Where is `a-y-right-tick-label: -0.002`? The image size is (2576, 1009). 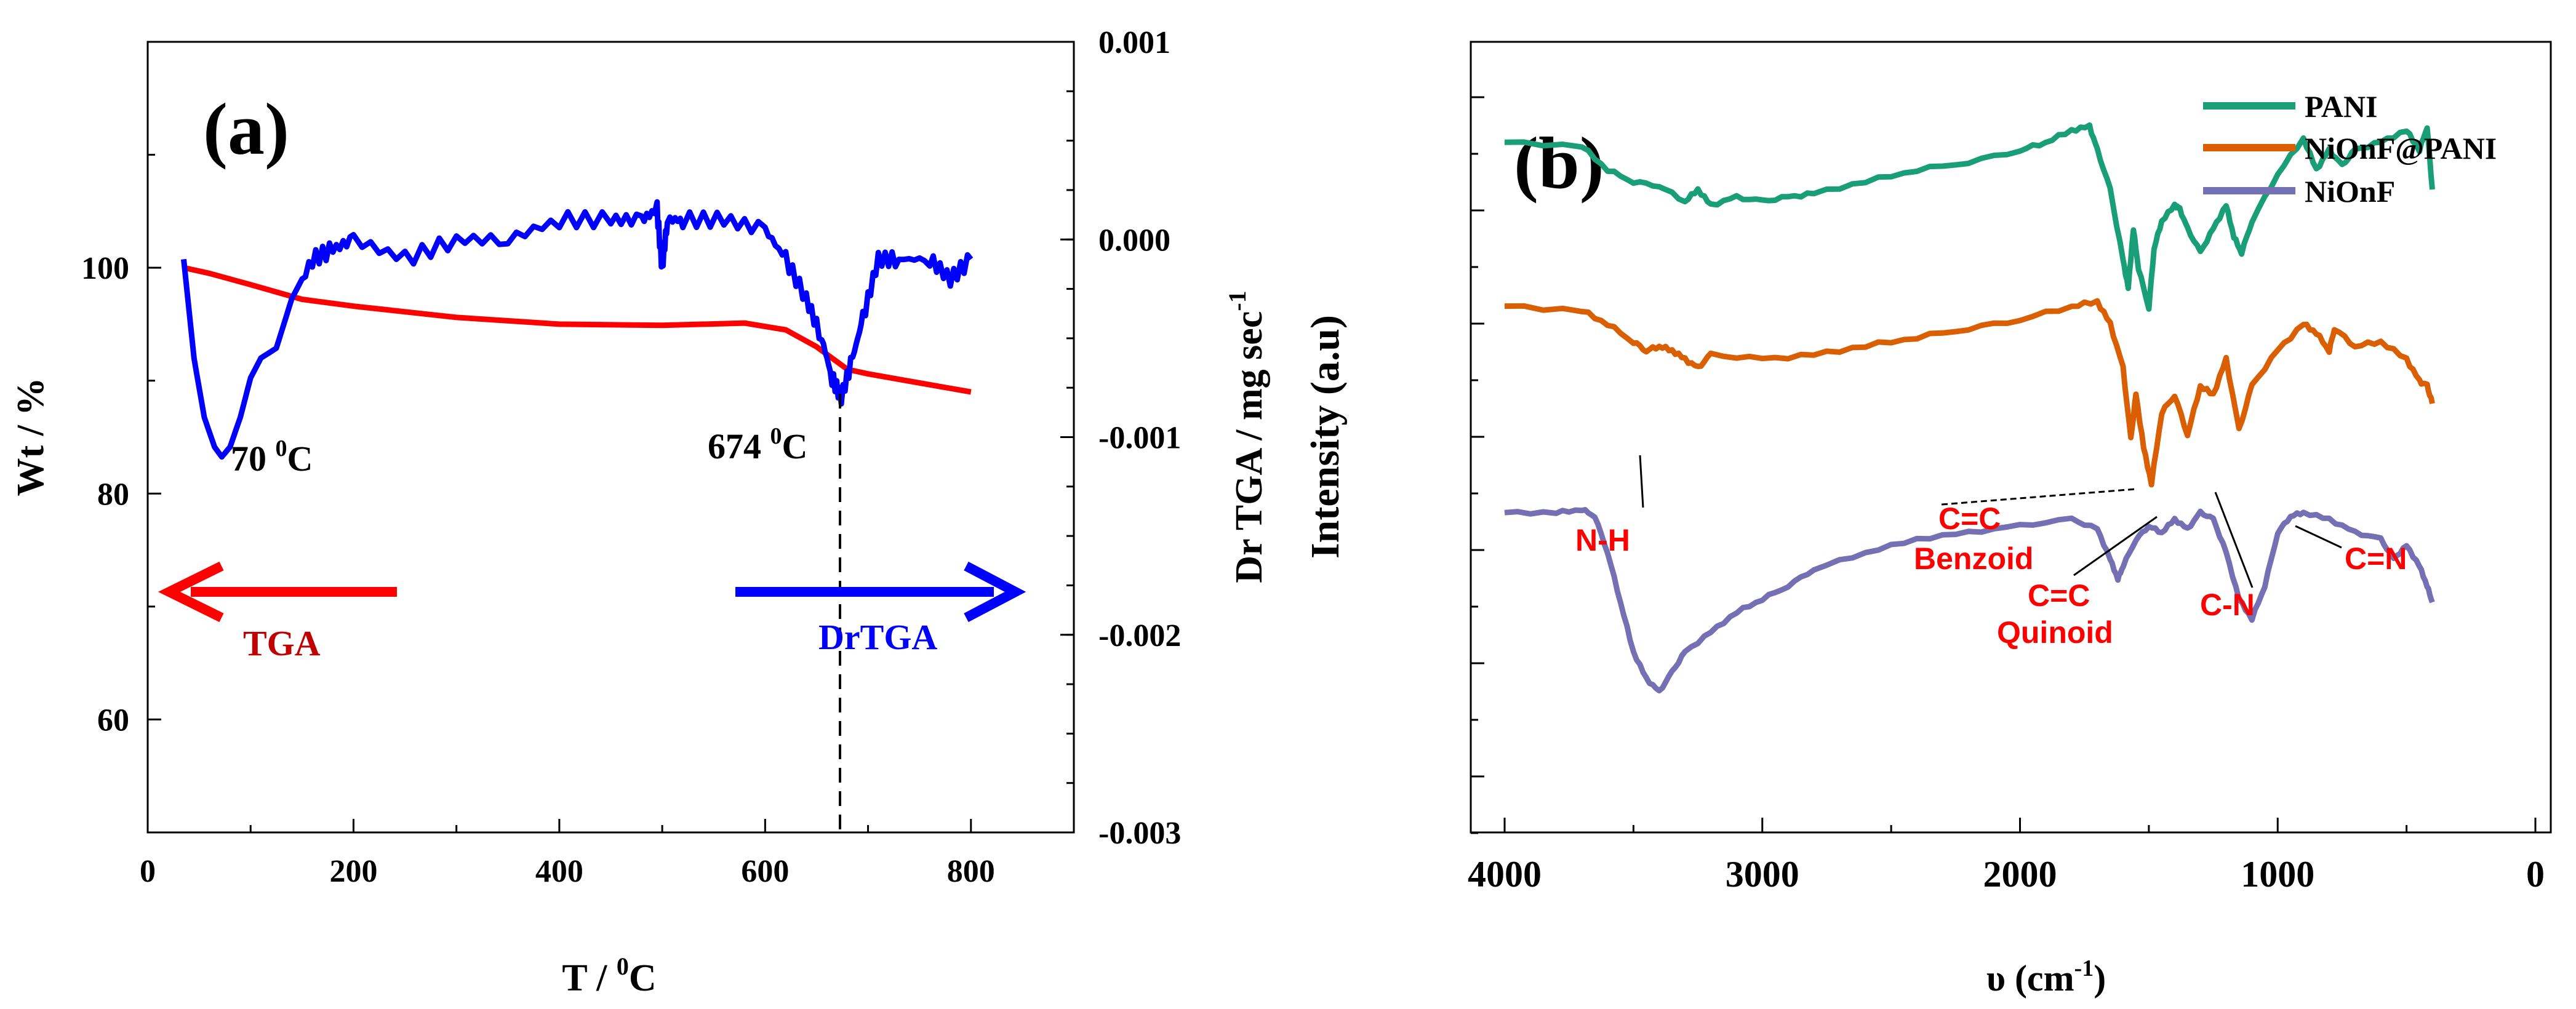 a-y-right-tick-label: -0.002 is located at coordinates (1139, 635).